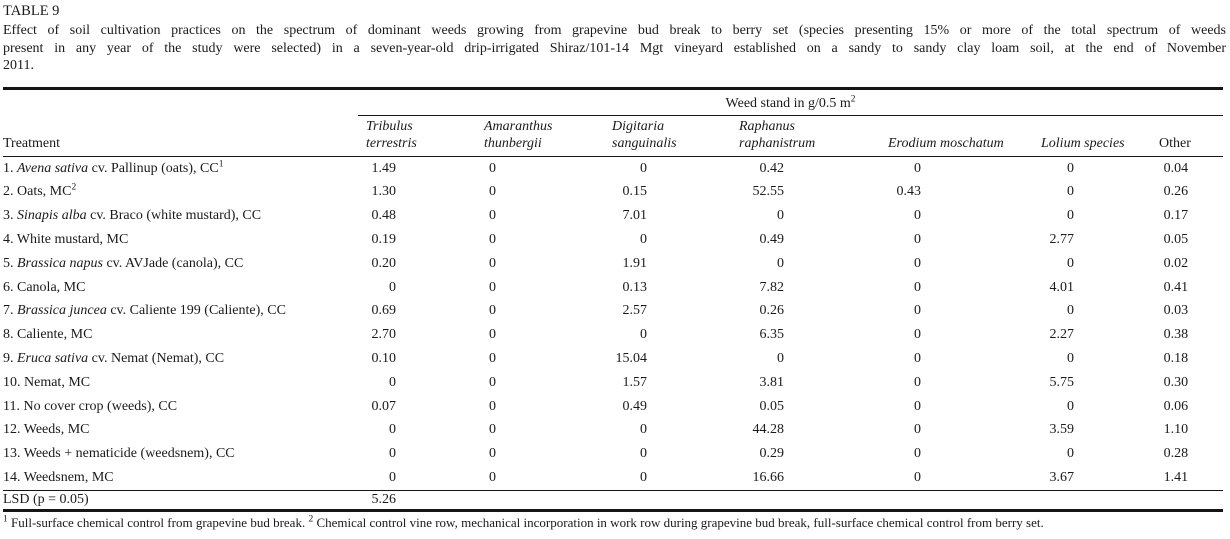 This screenshot has height=539, width=1230. Describe the element at coordinates (66, 240) in the screenshot. I see `text-segment: 4. White mustard, MC` at that location.